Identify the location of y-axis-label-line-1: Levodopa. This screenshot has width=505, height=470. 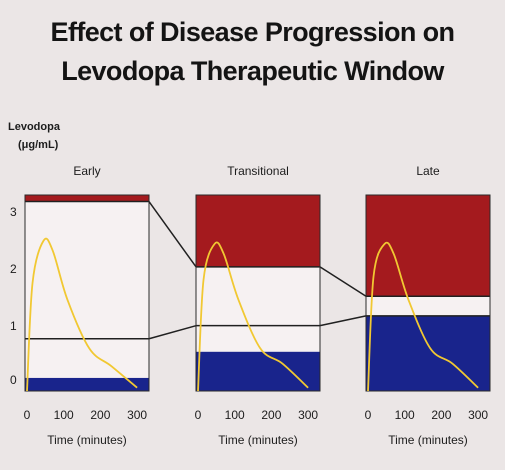
(34, 127).